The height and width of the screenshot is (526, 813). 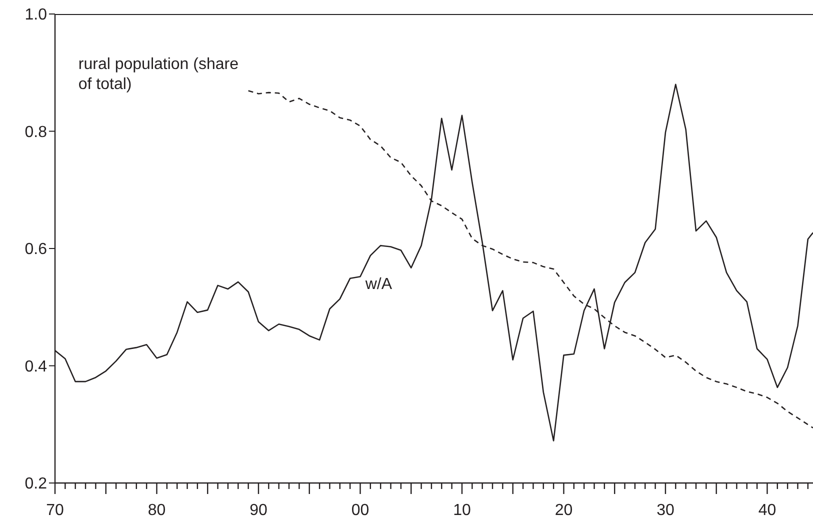 I want to click on x-tick-label: 00, so click(x=360, y=510).